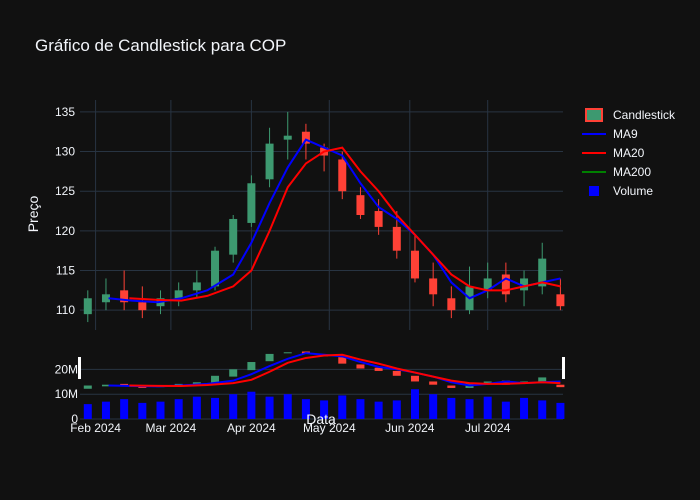  Describe the element at coordinates (594, 191) in the screenshot. I see `legend-swatch-volume` at that location.